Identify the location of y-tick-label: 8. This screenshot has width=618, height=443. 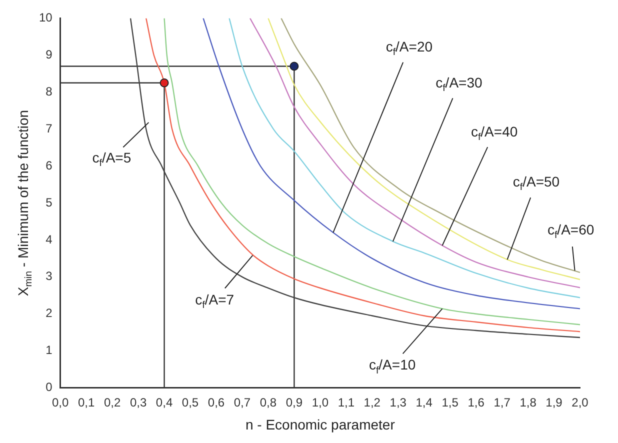
(49, 91).